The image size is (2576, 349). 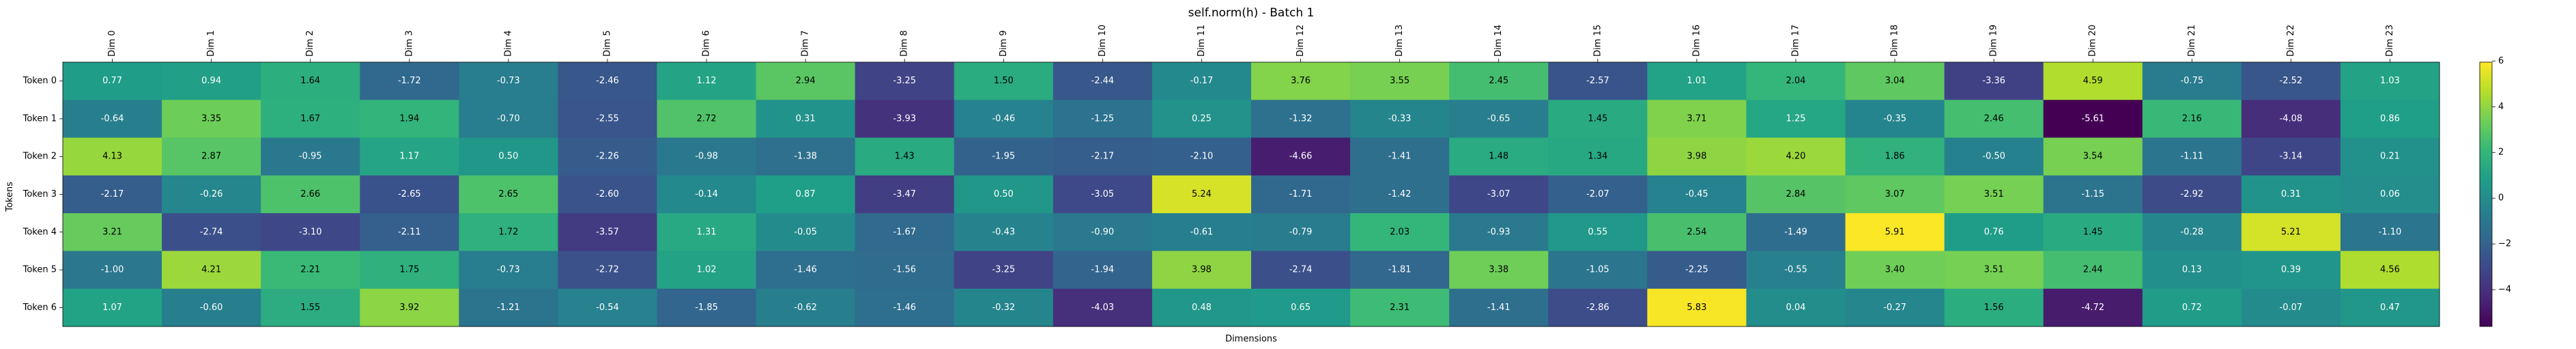 What do you see at coordinates (211, 194) in the screenshot?
I see `cell-value-label: -0.26` at bounding box center [211, 194].